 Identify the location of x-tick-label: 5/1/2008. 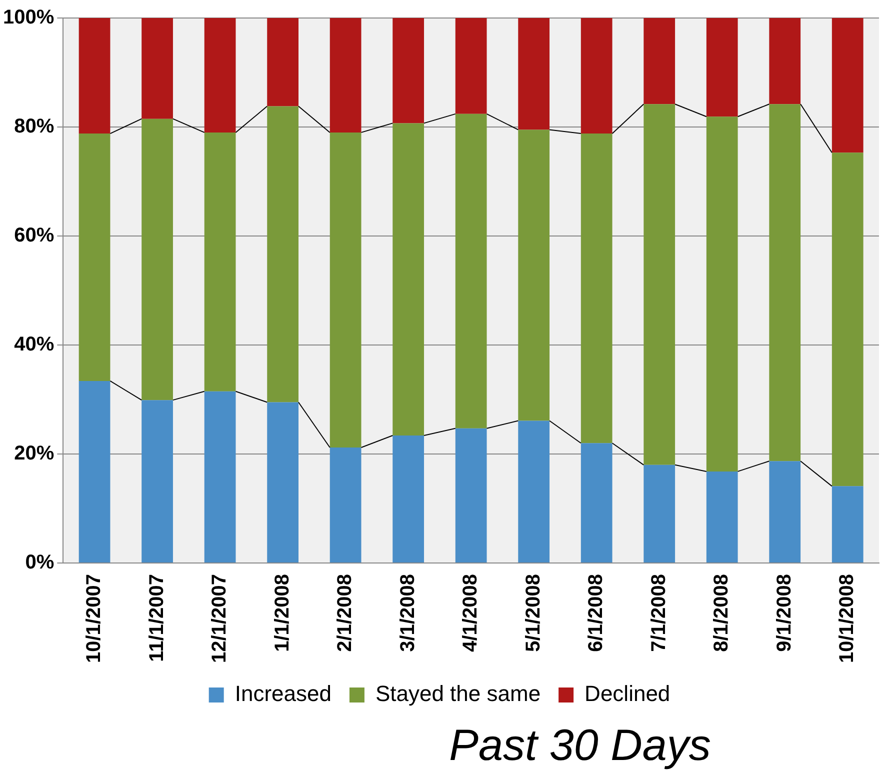
(533, 613).